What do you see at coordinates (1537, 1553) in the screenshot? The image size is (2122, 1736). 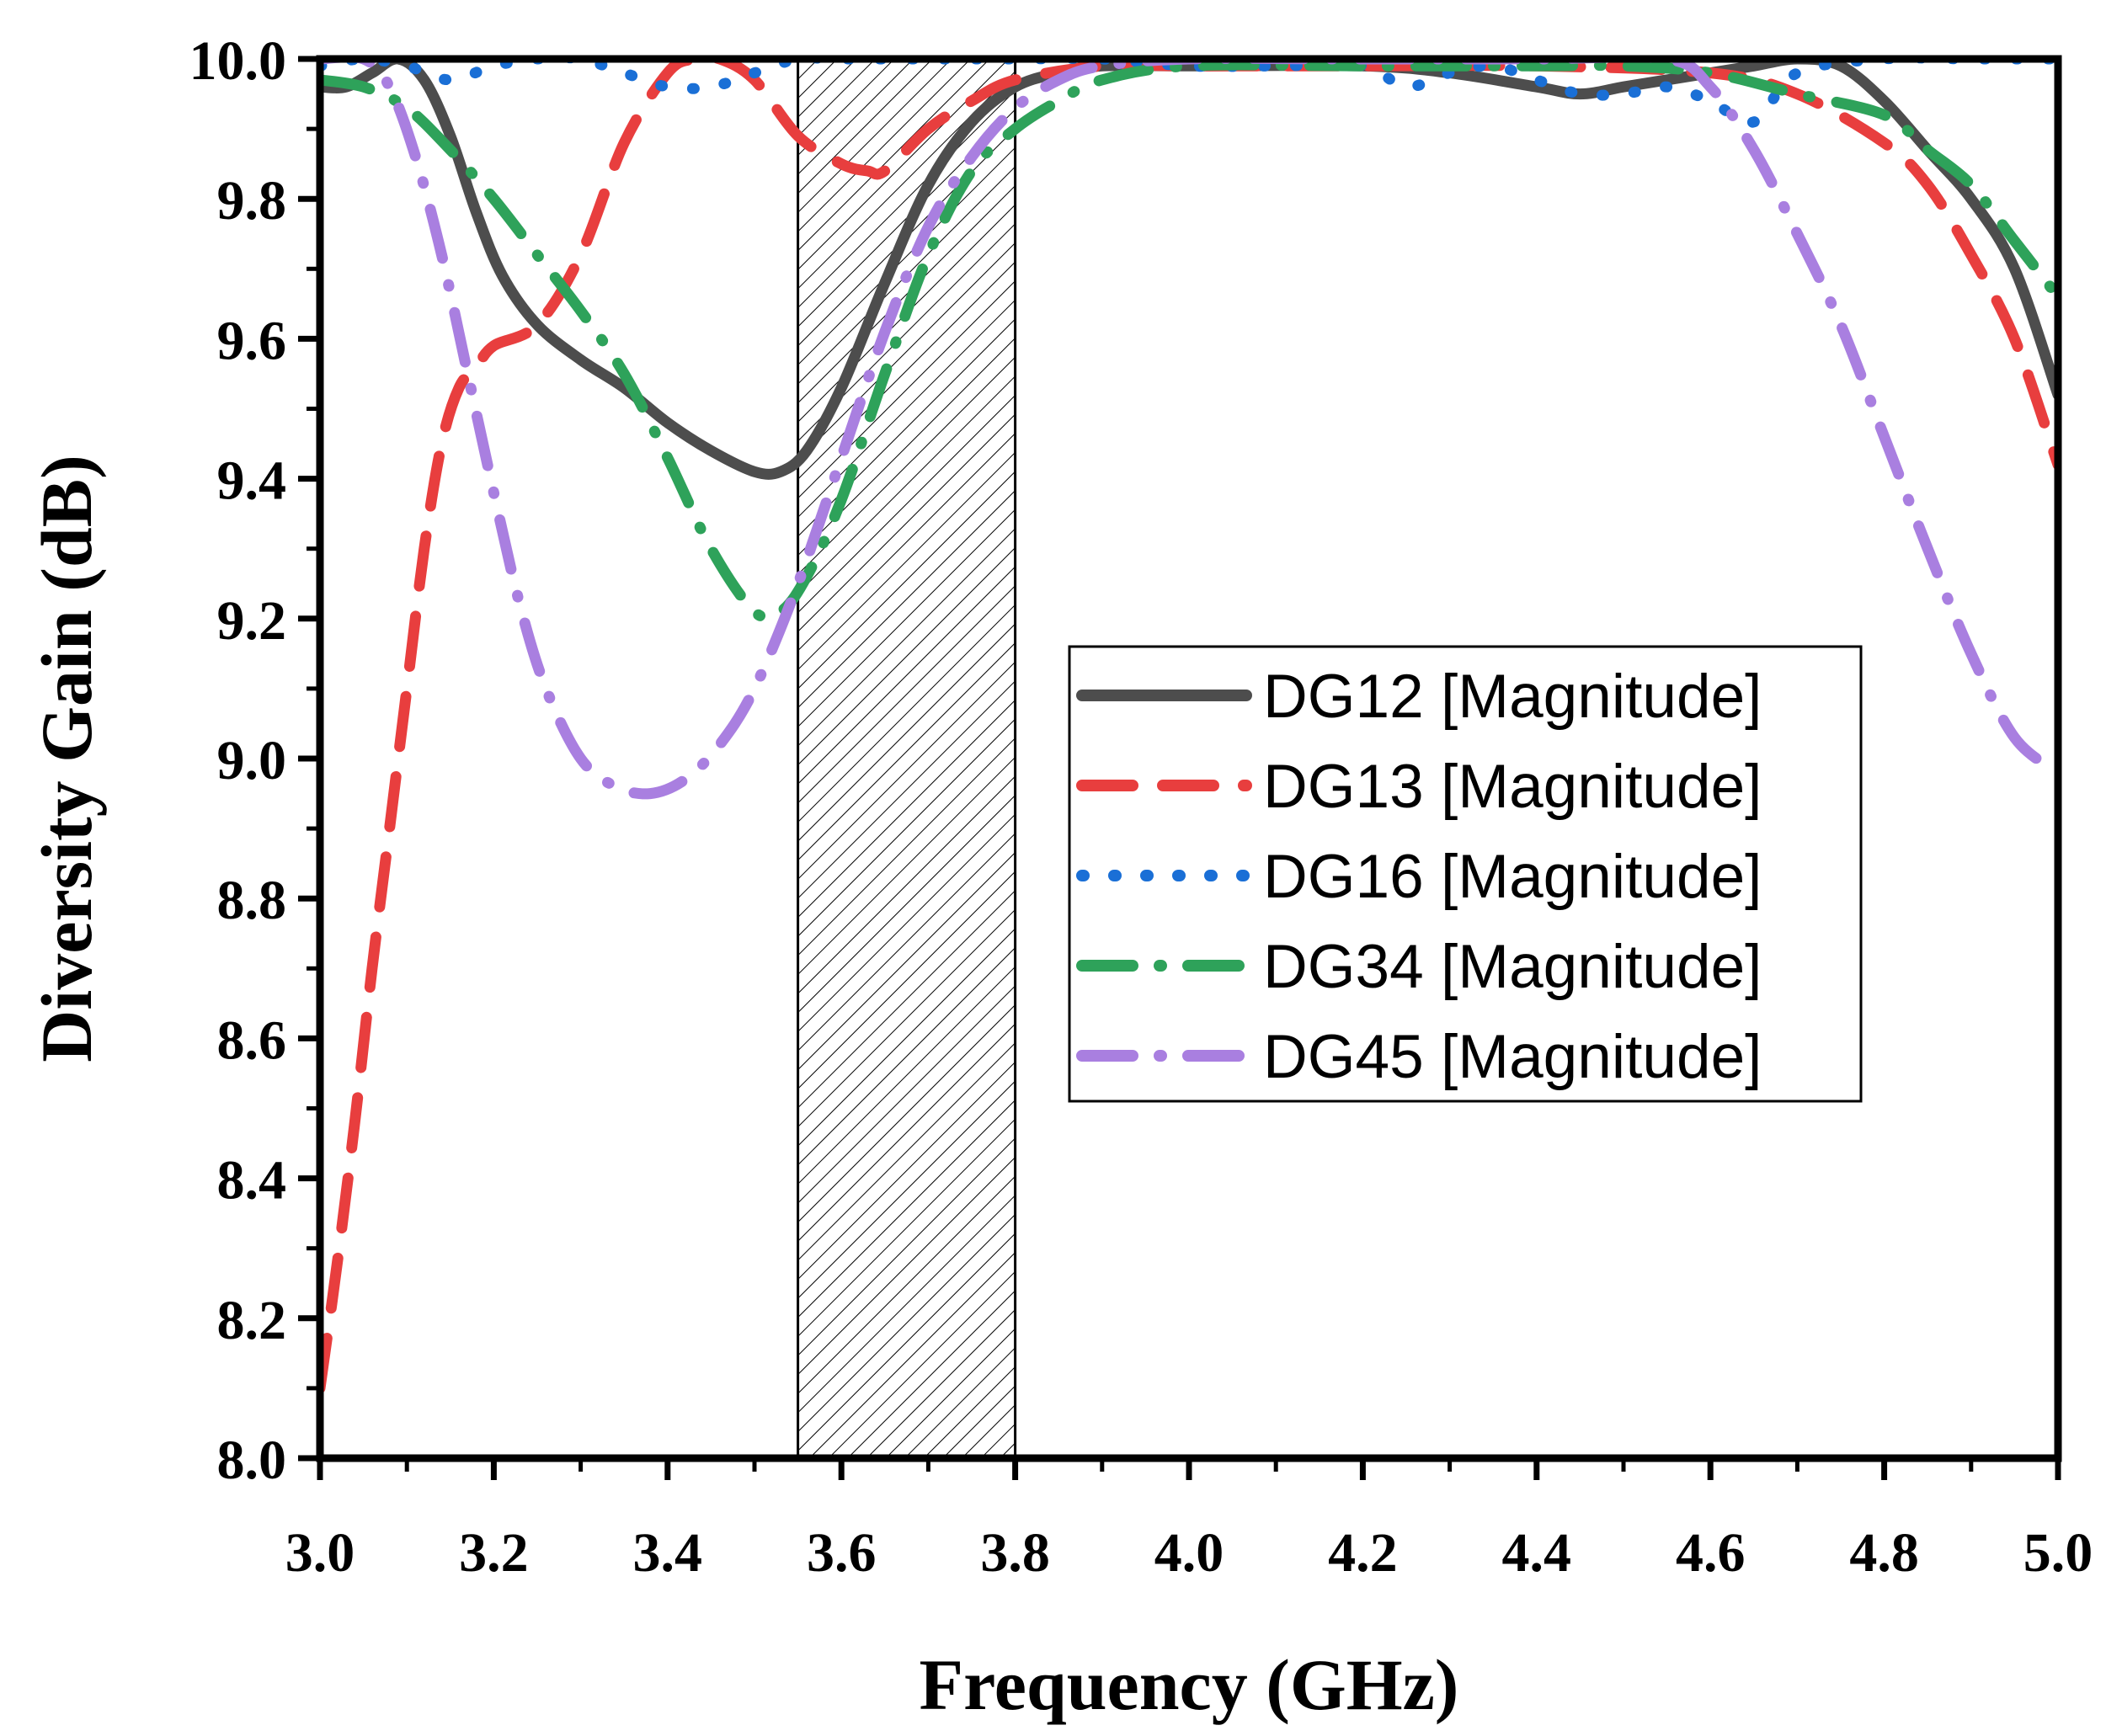 I see `x-tick-label: 4.4` at bounding box center [1537, 1553].